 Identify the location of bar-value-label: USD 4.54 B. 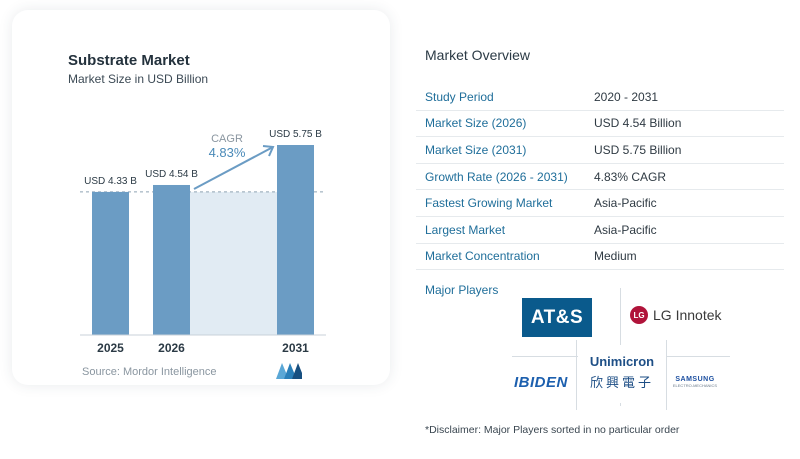
(171, 174).